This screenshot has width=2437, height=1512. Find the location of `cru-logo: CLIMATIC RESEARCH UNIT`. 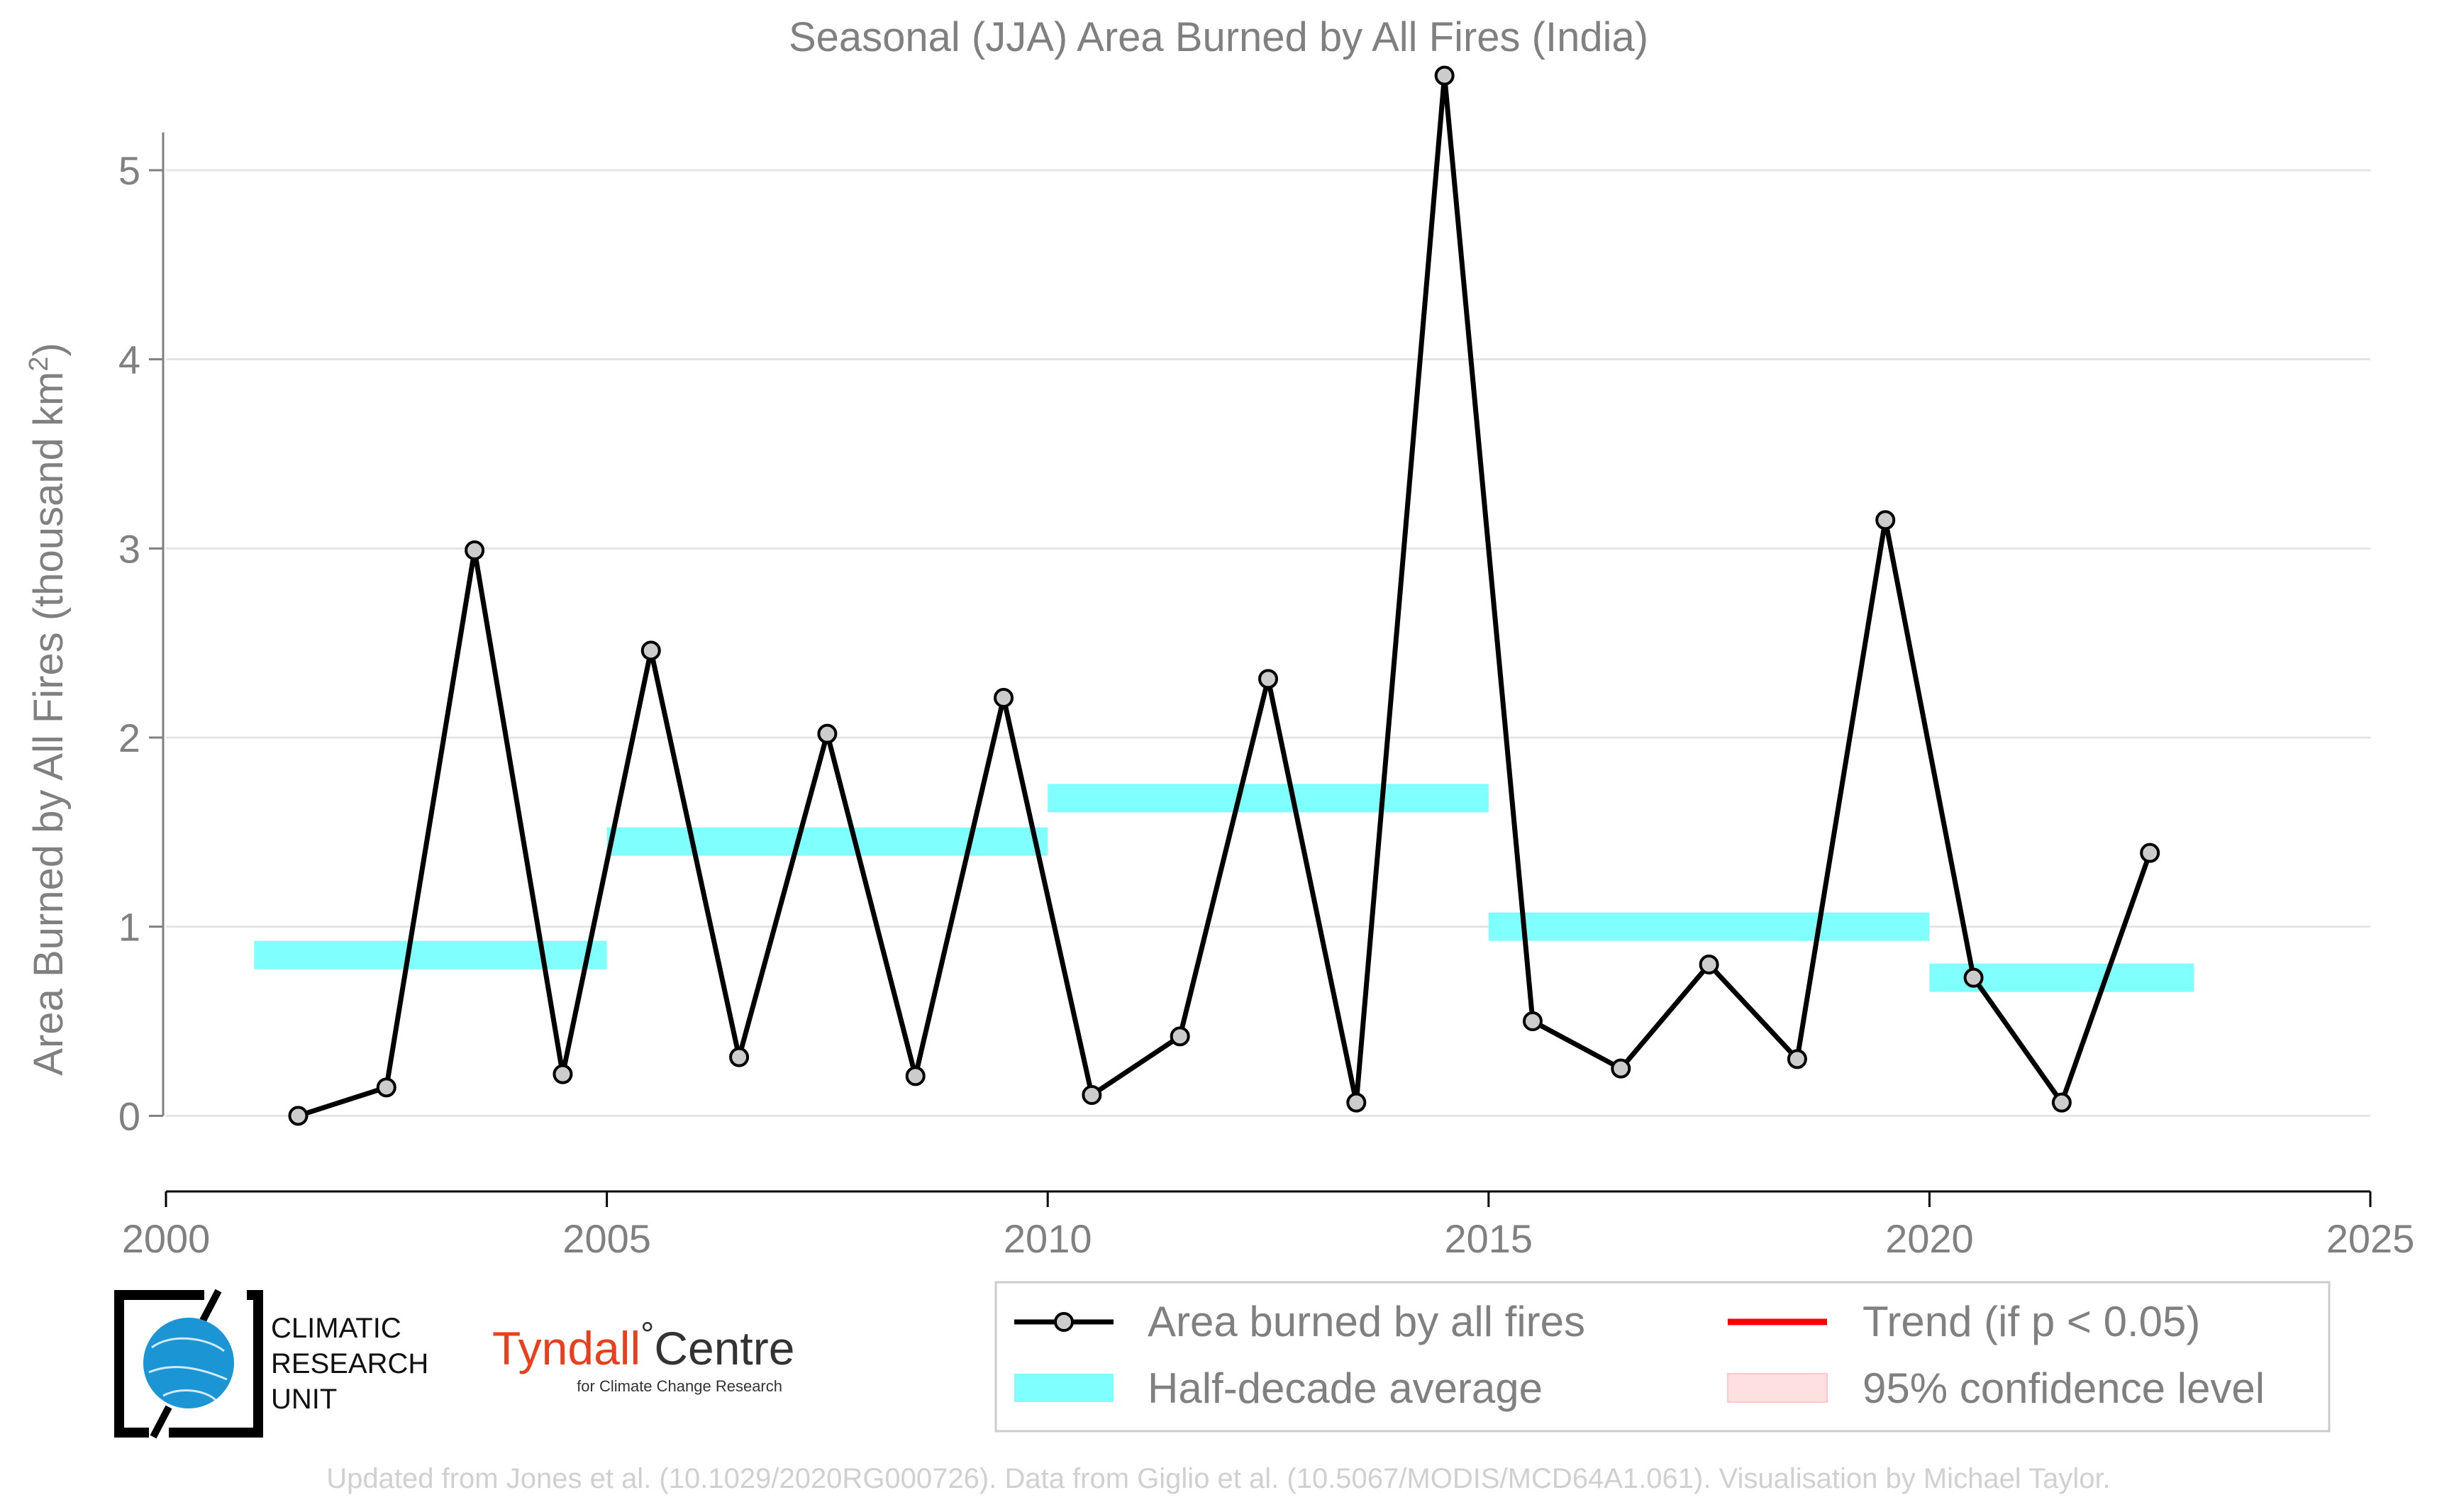

cru-logo: CLIMATIC RESEARCH UNIT is located at coordinates (271, 1364).